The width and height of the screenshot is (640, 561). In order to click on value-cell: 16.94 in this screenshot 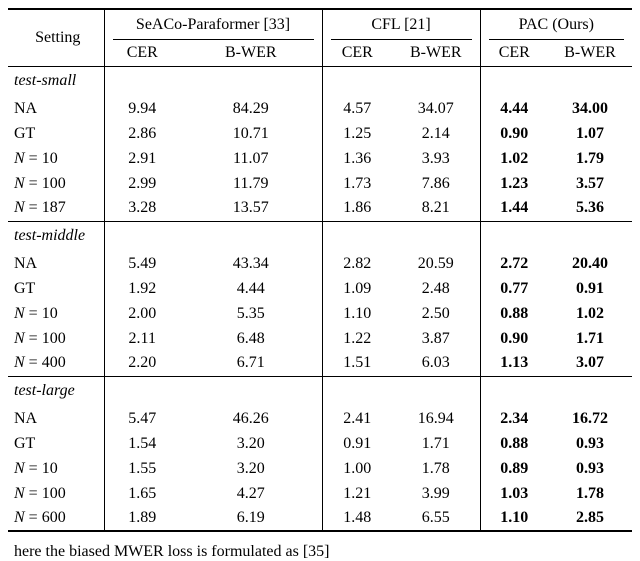, I will do `click(435, 418)`.